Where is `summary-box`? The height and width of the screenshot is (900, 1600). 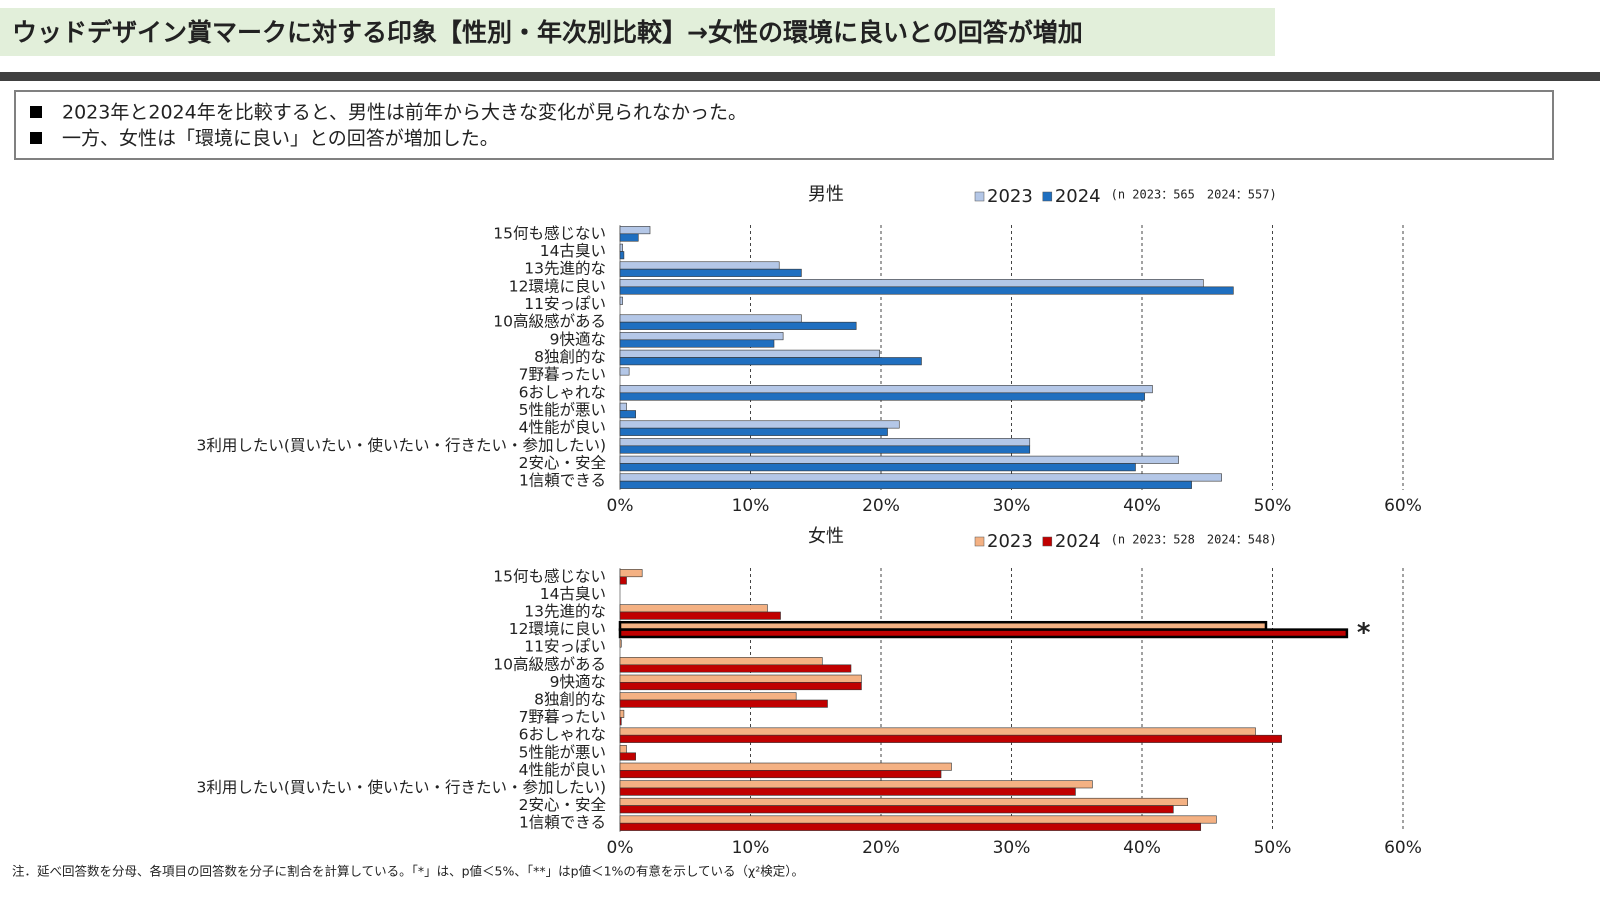 summary-box is located at coordinates (784, 125).